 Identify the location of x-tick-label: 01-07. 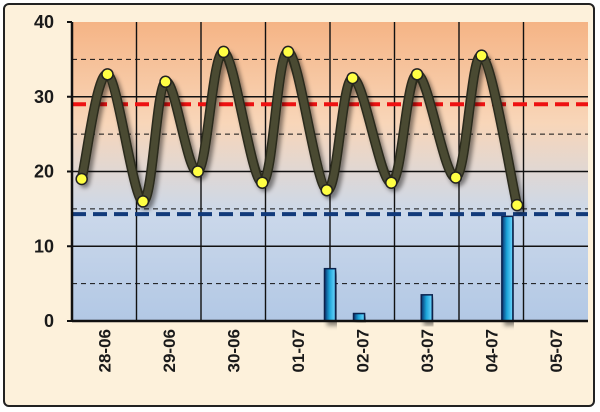
(298, 350).